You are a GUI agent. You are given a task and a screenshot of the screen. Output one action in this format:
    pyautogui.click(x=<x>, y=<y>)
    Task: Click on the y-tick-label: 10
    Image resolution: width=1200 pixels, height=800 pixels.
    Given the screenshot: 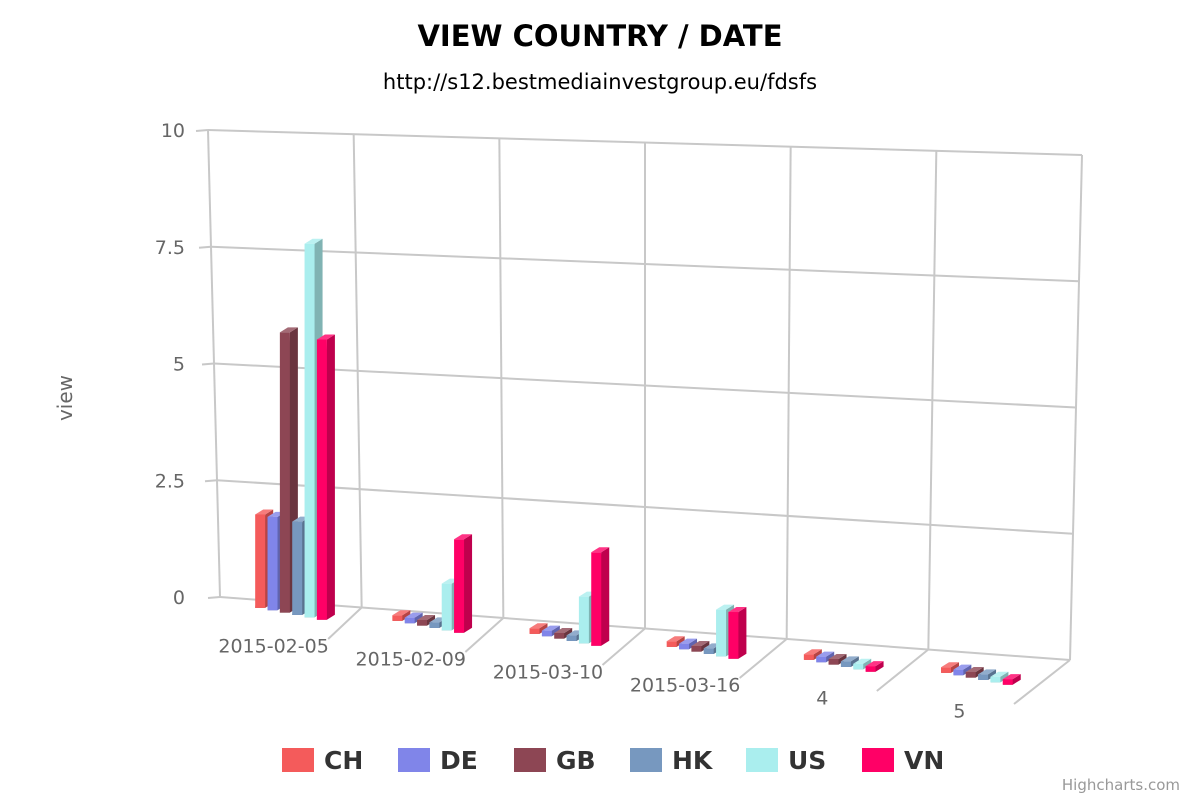 What is the action you would take?
    pyautogui.click(x=173, y=131)
    